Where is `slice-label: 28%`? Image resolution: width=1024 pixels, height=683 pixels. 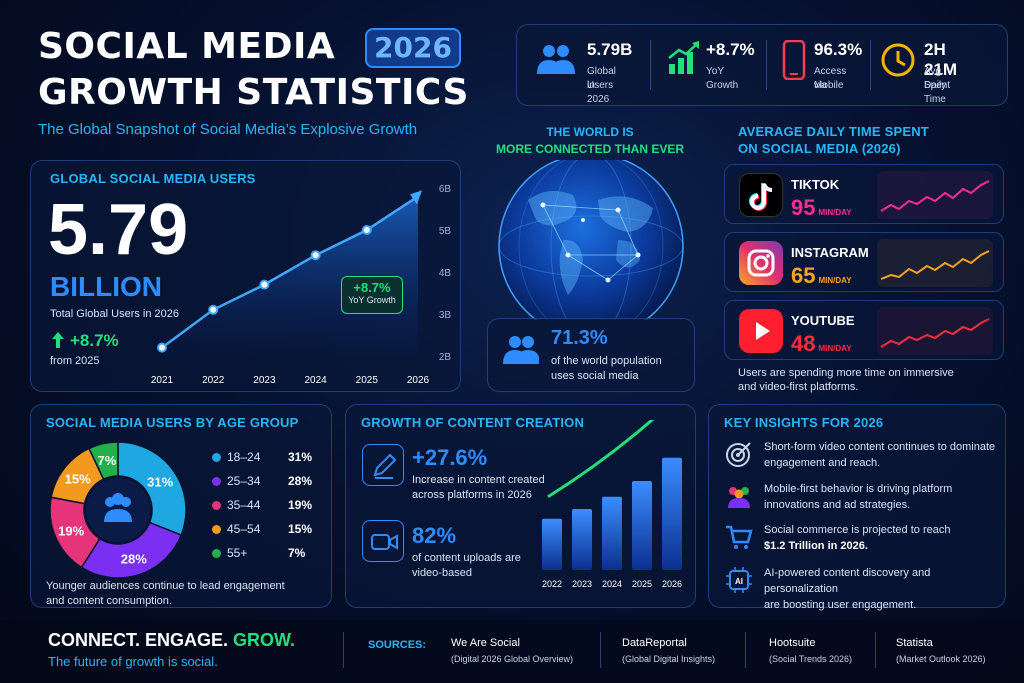 slice-label: 28% is located at coordinates (134, 559).